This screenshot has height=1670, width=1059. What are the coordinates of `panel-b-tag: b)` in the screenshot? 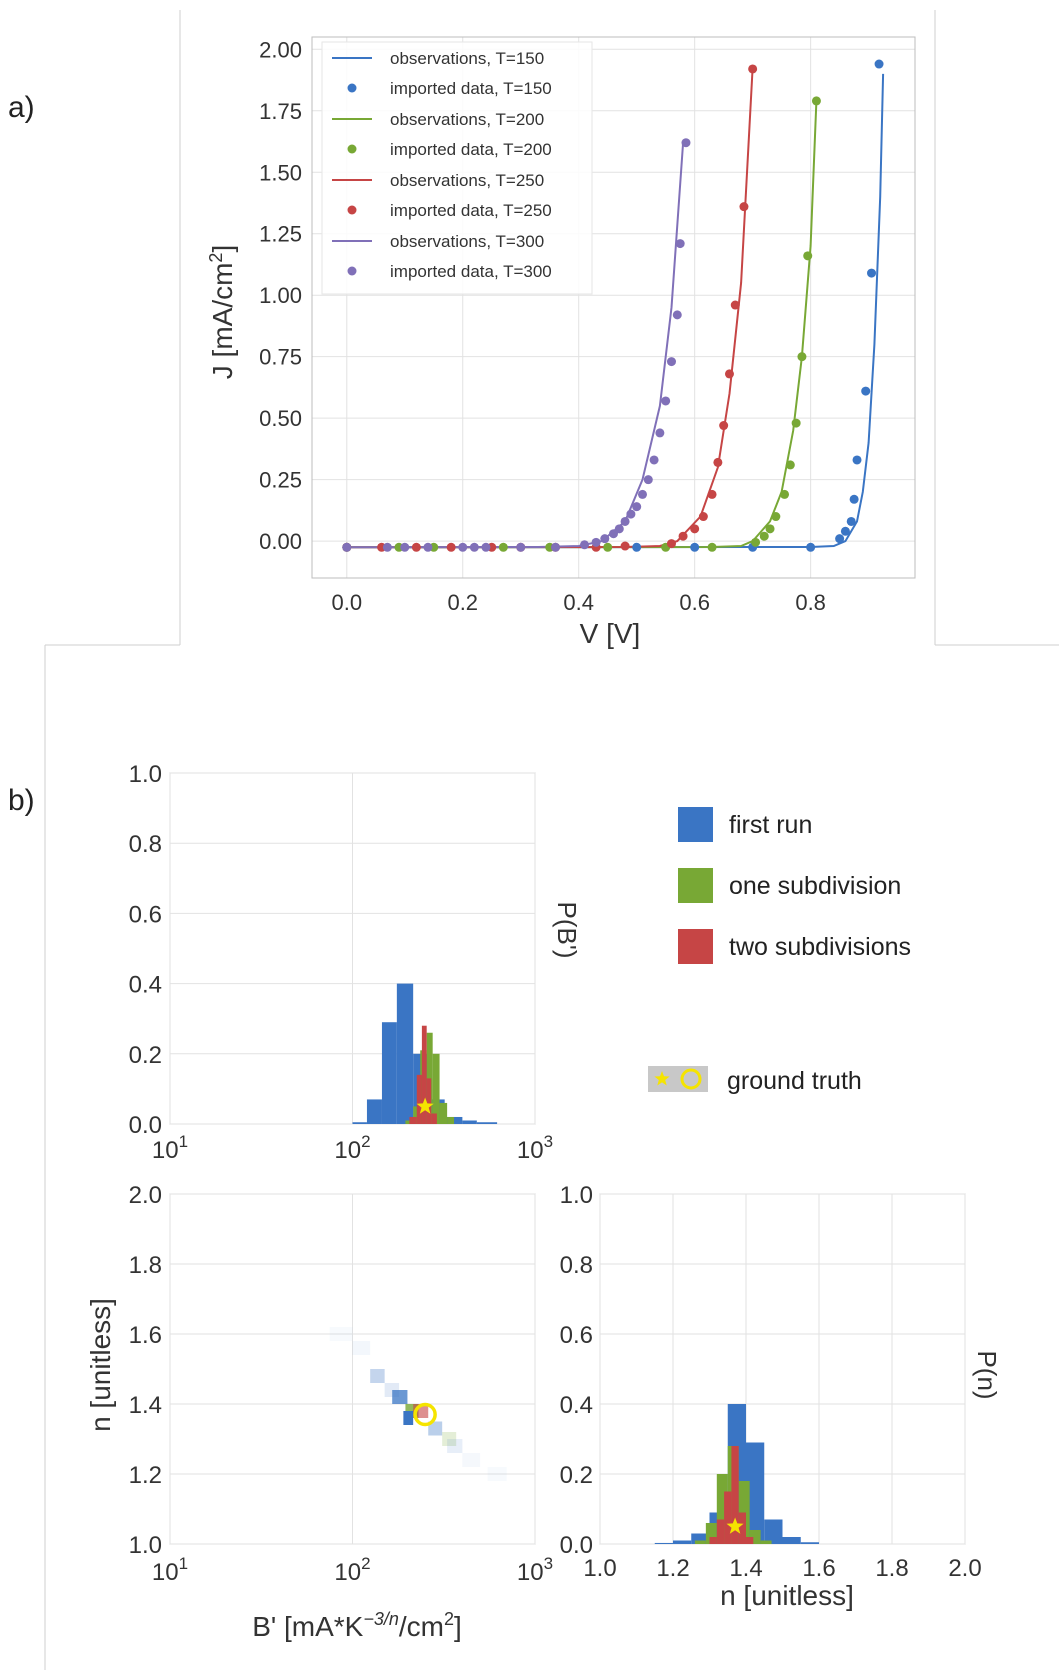 It's located at (21, 800).